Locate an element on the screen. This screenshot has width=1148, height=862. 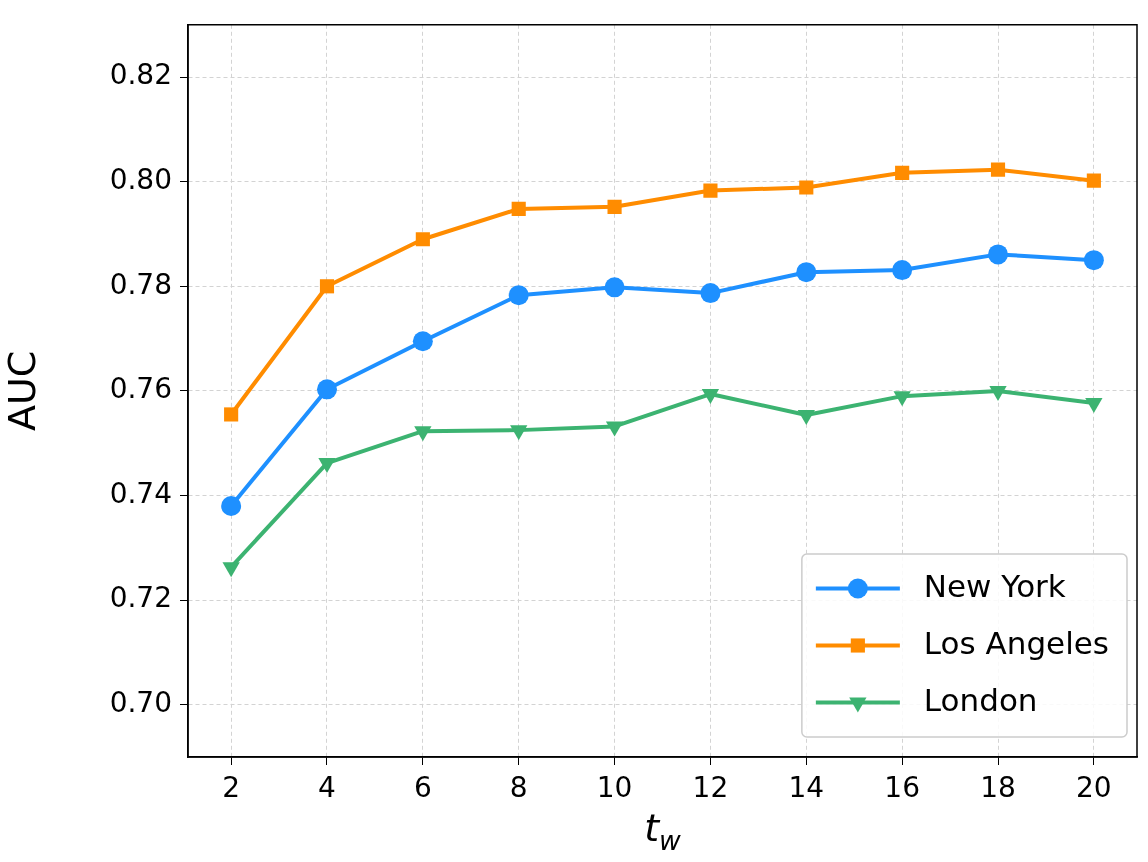
x-tick-label: 4 is located at coordinates (327, 788).